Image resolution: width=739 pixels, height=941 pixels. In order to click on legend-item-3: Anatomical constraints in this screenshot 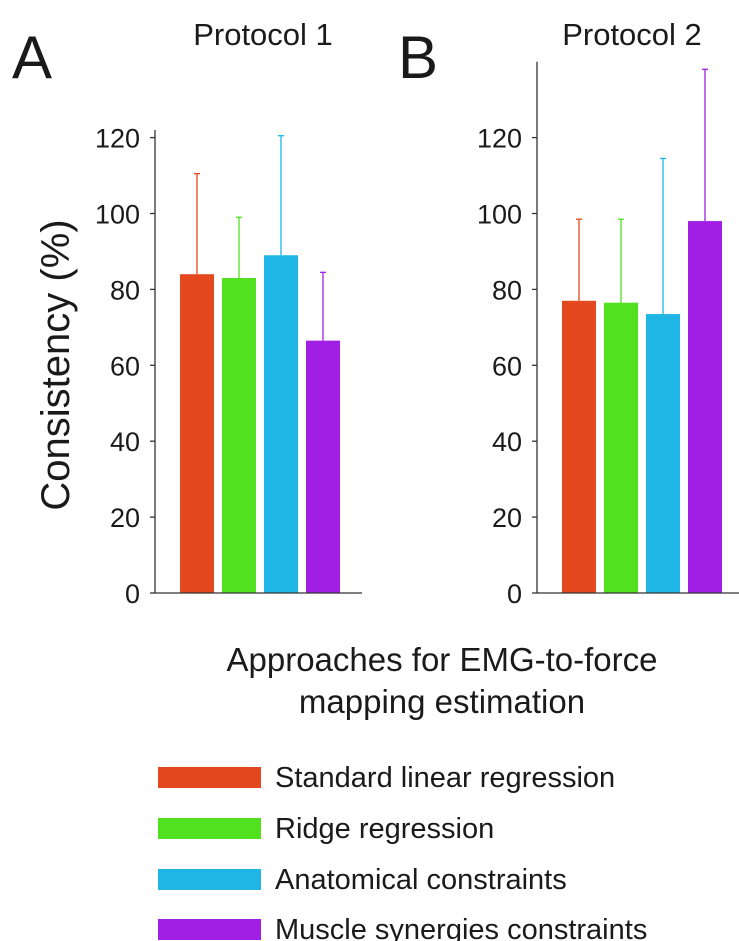, I will do `click(362, 880)`.